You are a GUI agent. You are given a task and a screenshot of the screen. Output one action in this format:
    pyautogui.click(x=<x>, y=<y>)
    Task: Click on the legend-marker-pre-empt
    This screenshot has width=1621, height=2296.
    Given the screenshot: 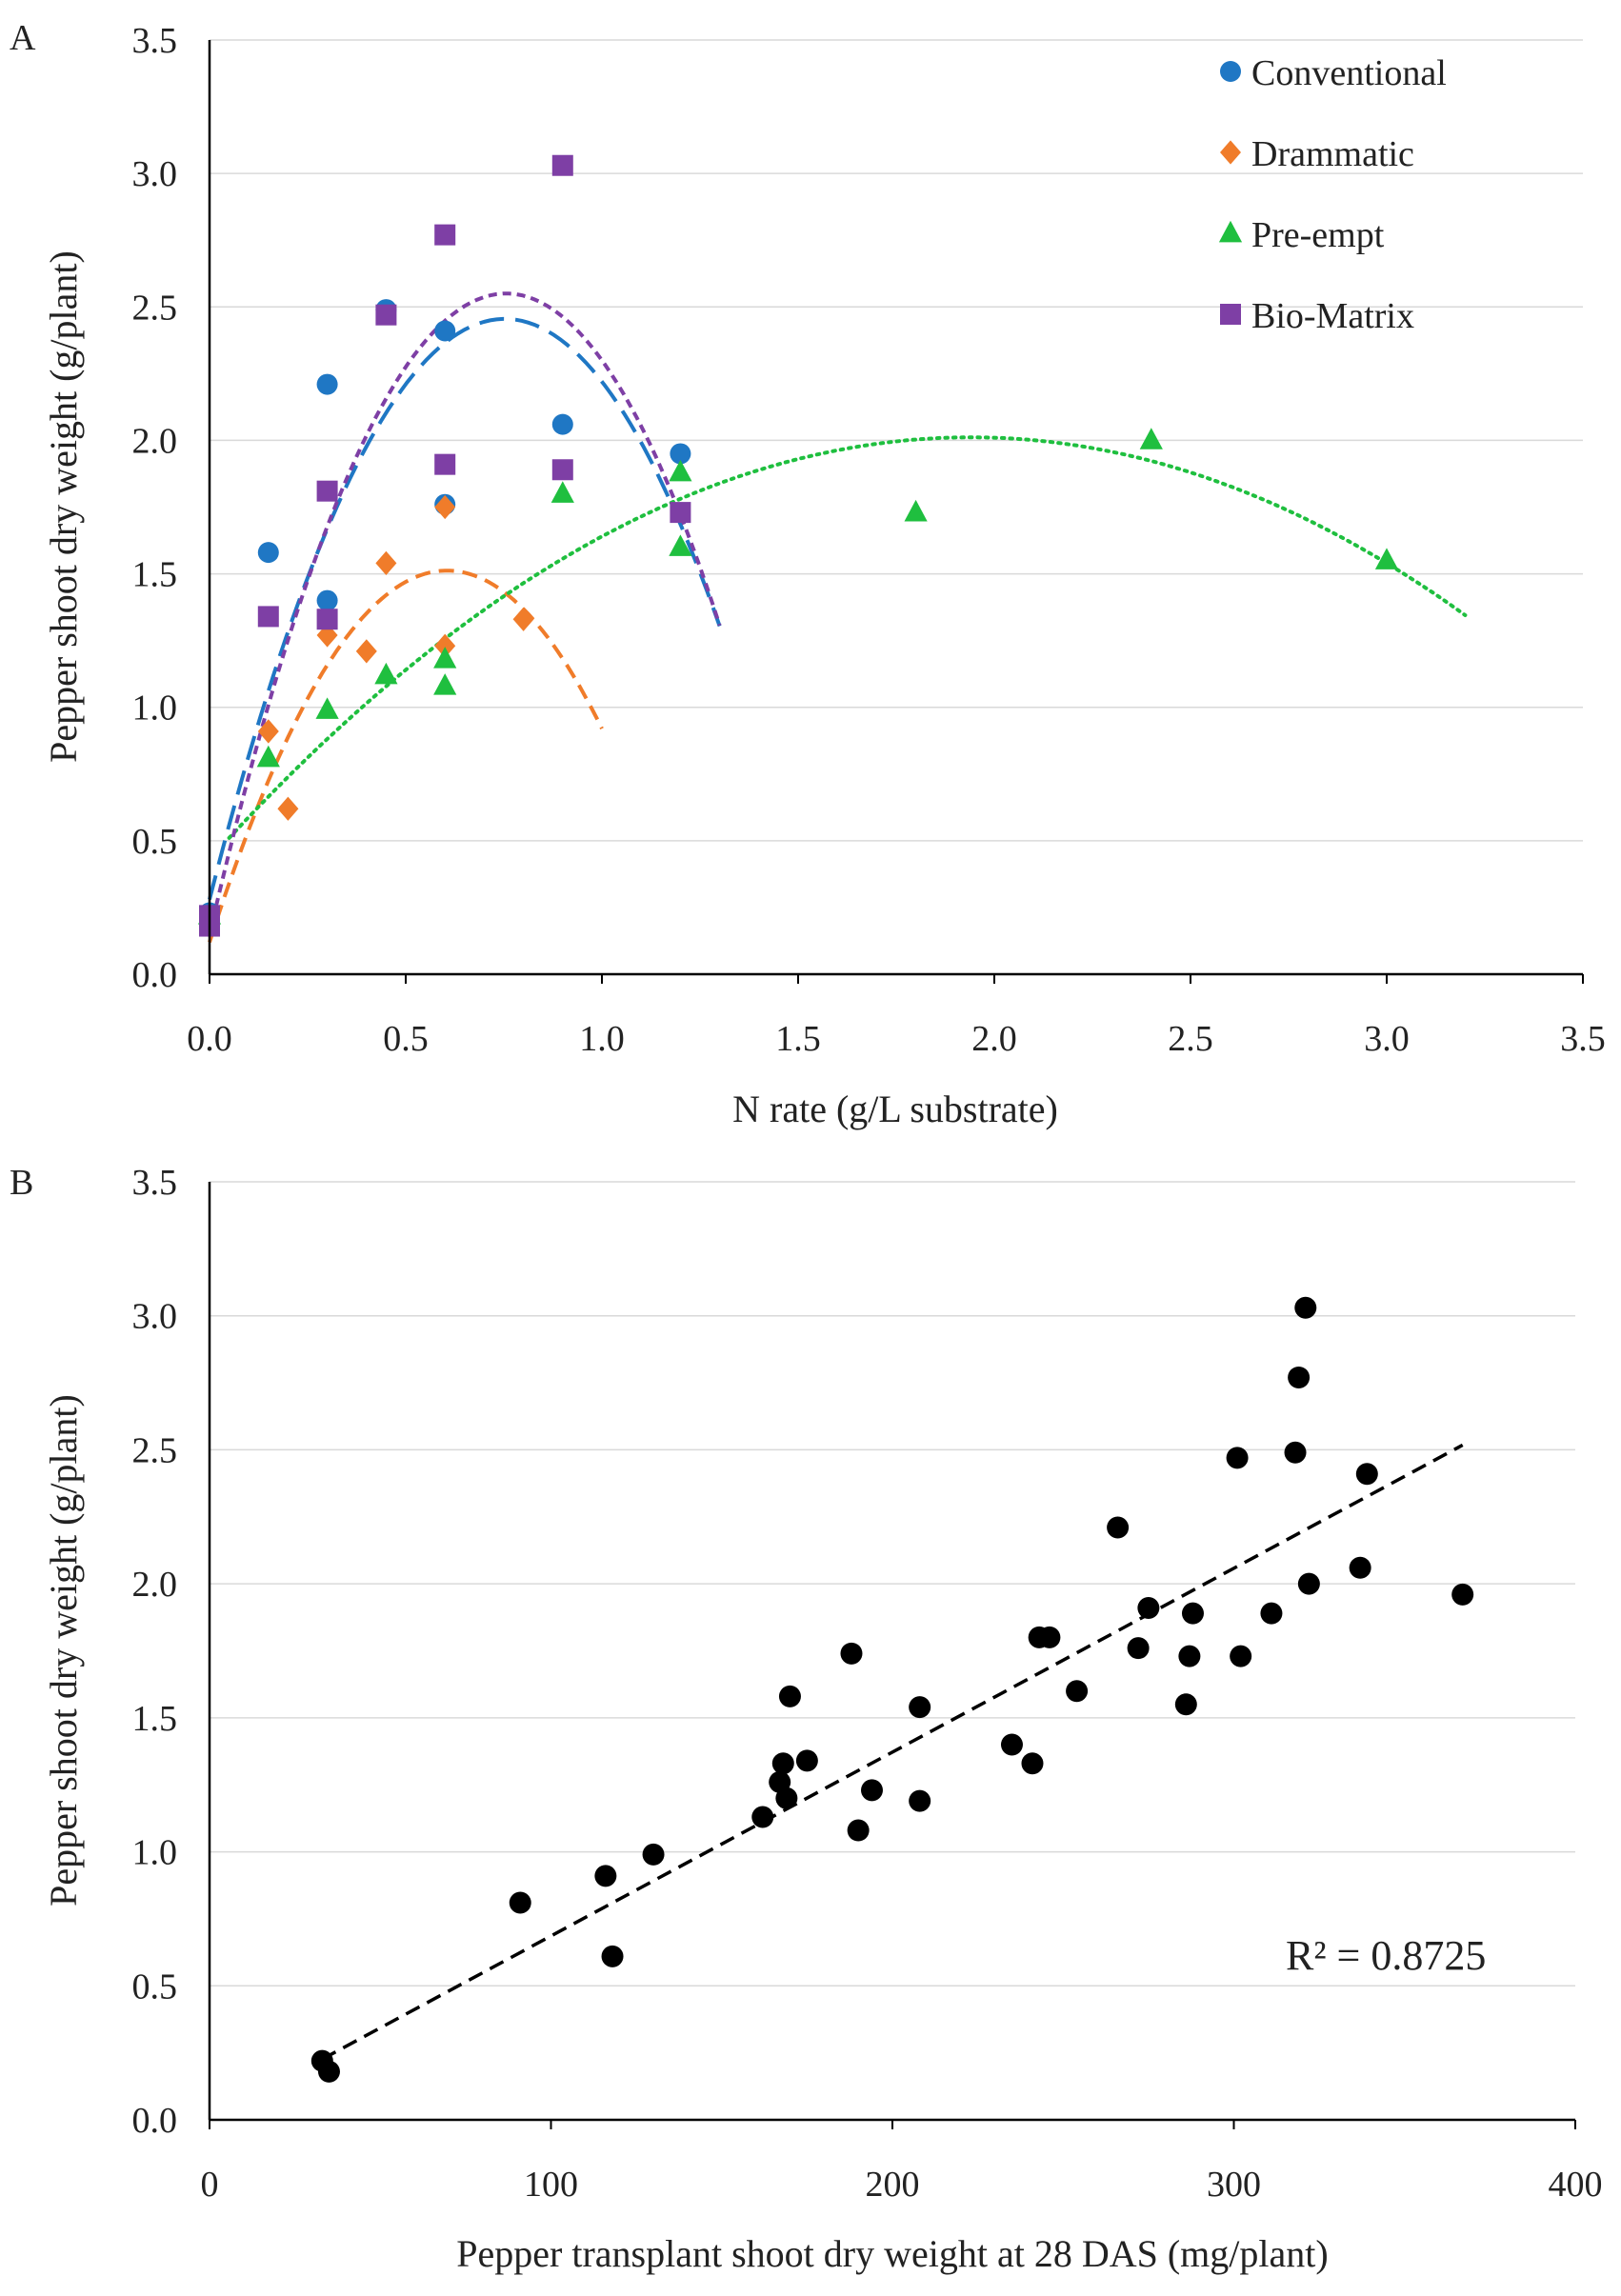 What is the action you would take?
    pyautogui.click(x=1230, y=232)
    